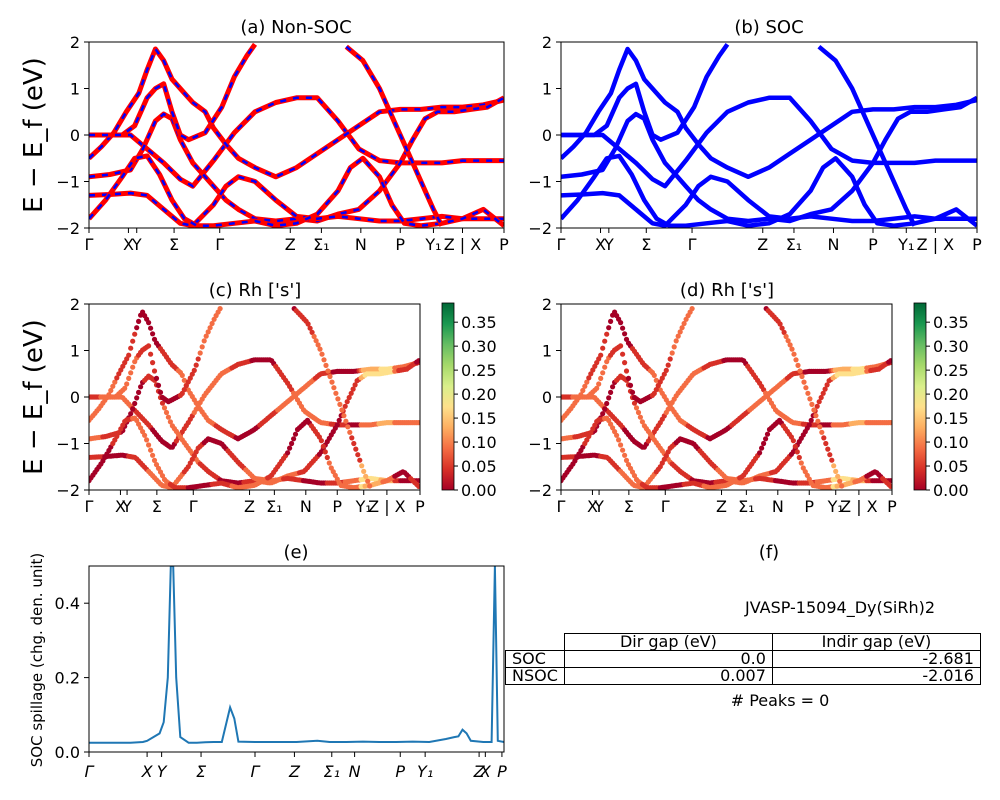  Describe the element at coordinates (282, 143) in the screenshot. I see `panel-a: 2 1 0 −1 −2 Γ XY Σ Γ Z Σ₁ N P Y₁ Z | X P` at that location.